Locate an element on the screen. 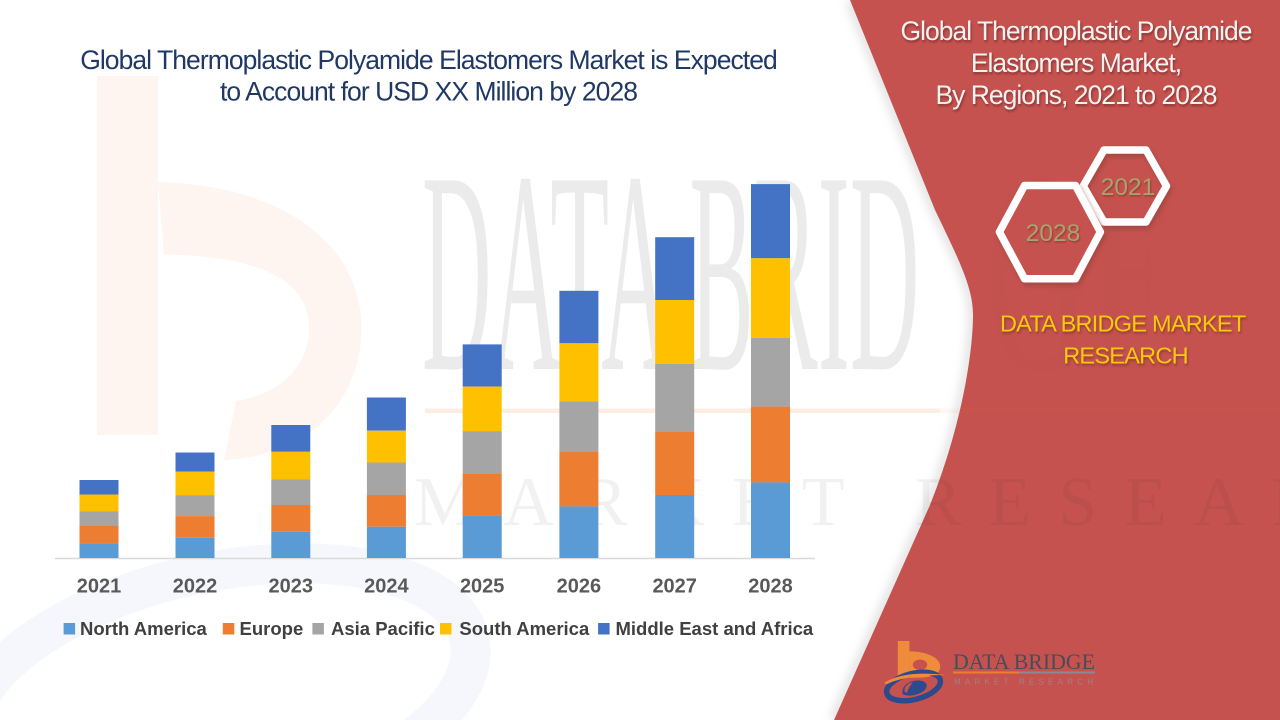 Image resolution: width=1280 pixels, height=720 pixels. svg-text: Asia Pacific is located at coordinates (383, 628).